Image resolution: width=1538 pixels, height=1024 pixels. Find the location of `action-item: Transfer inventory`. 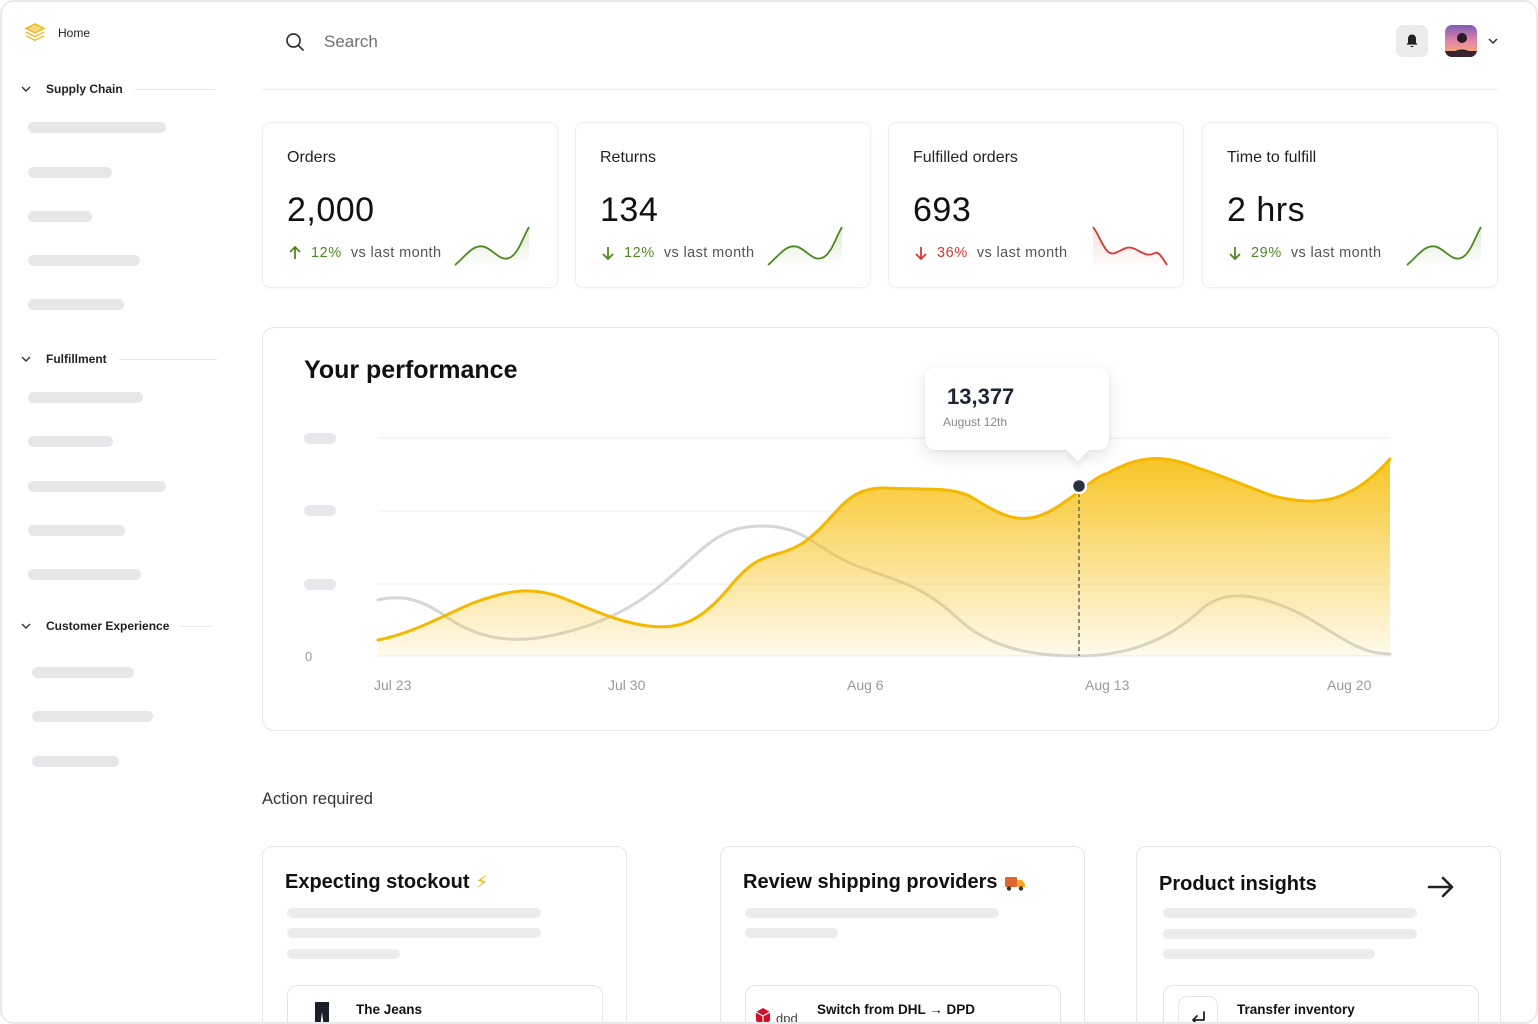

action-item: Transfer inventory is located at coordinates (1321, 1003).